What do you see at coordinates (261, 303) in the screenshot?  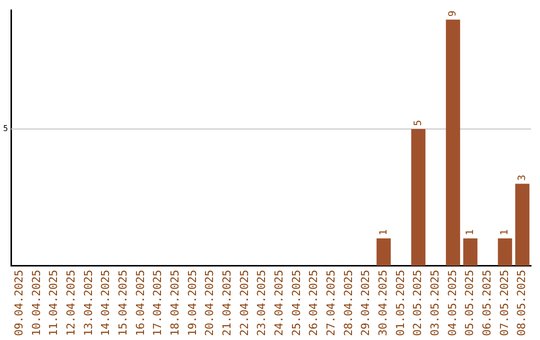 I see `x-tick-label: 23.04.2025` at bounding box center [261, 303].